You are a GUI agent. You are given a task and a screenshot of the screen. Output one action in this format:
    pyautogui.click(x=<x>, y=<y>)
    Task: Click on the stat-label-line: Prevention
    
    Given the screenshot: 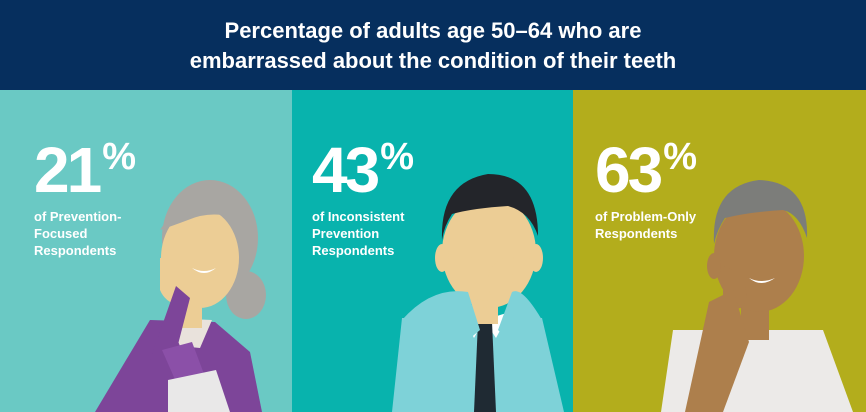 What is the action you would take?
    pyautogui.click(x=346, y=233)
    